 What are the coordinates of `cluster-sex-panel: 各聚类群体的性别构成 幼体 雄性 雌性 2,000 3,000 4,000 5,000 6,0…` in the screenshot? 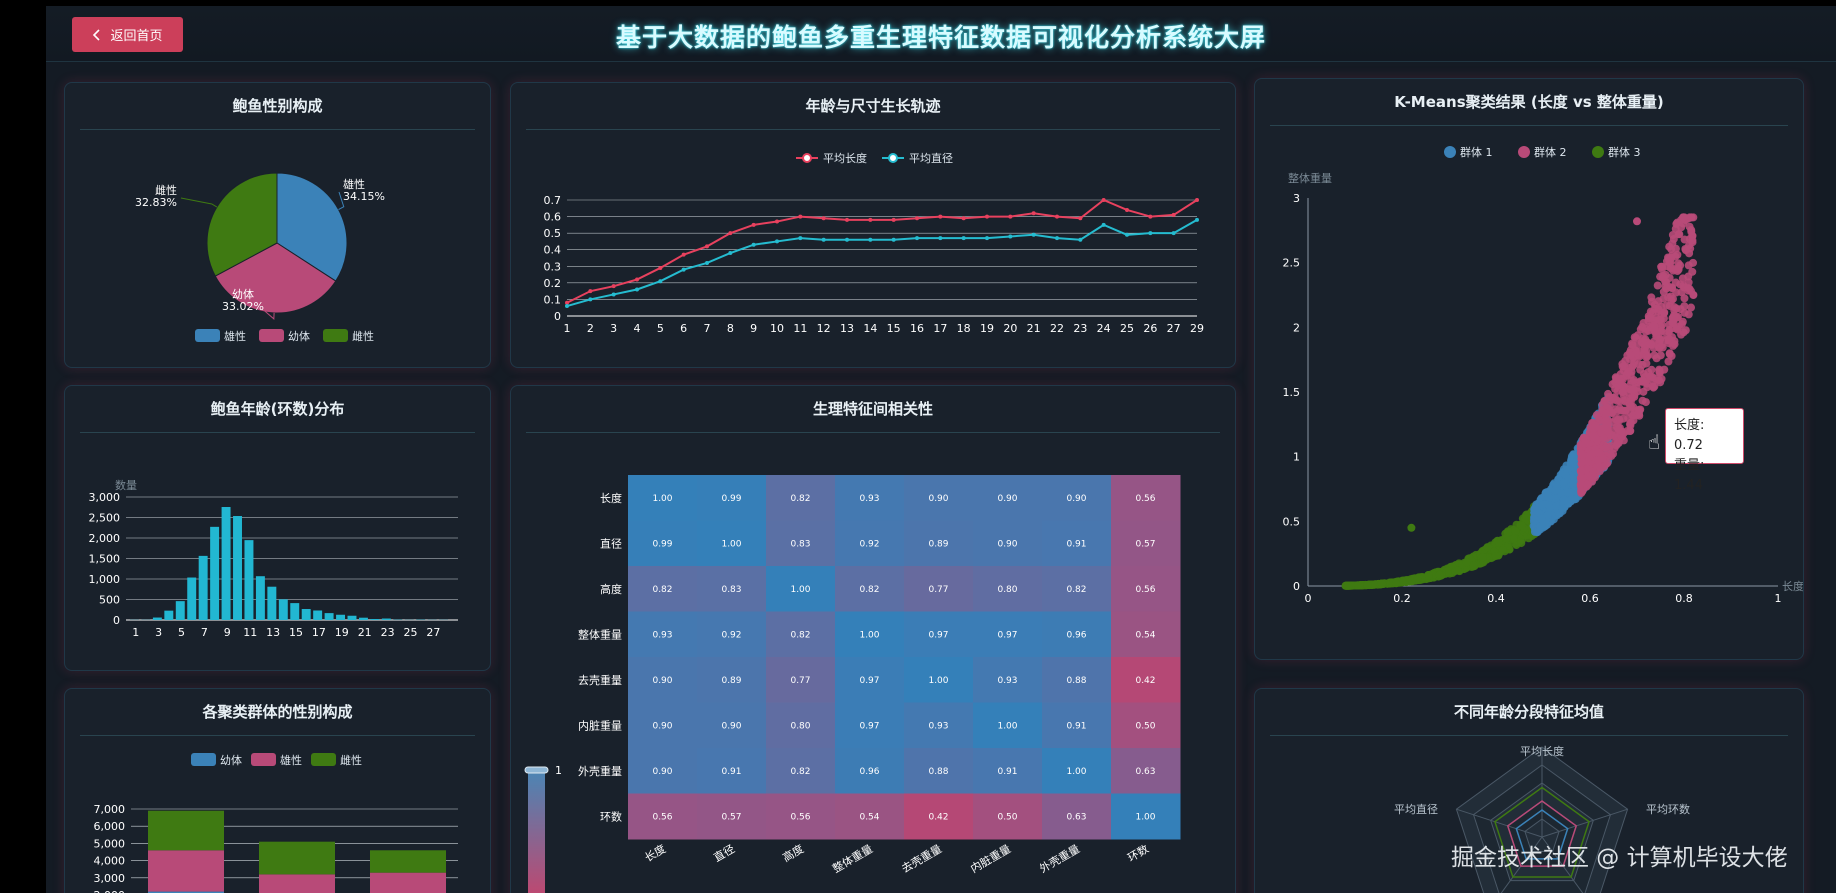 It's located at (277, 790).